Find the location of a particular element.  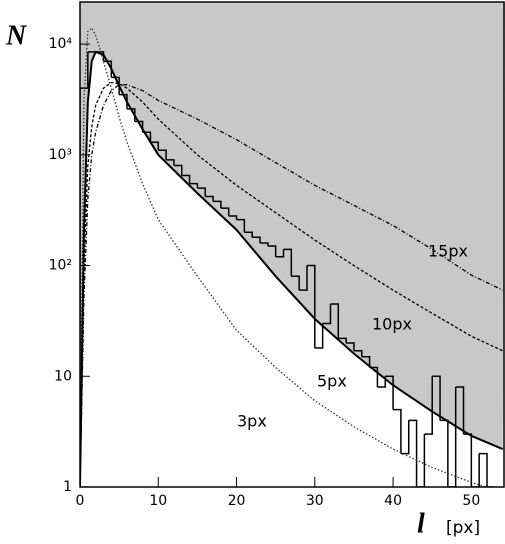

x-tick-label: 10 is located at coordinates (158, 501).